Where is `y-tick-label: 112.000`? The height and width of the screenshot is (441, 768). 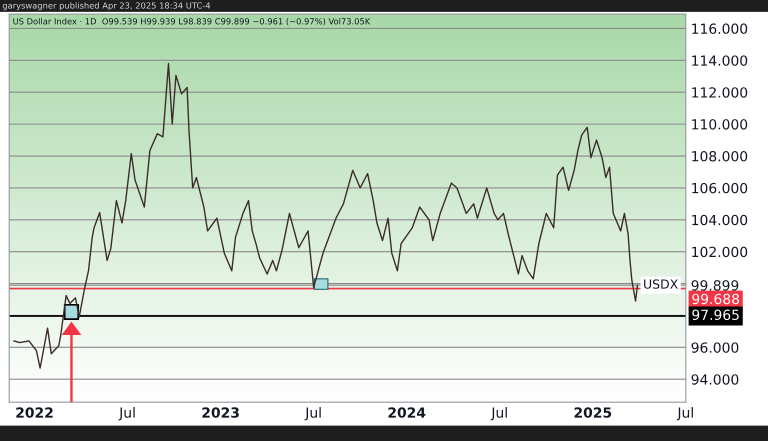 y-tick-label: 112.000 is located at coordinates (720, 92).